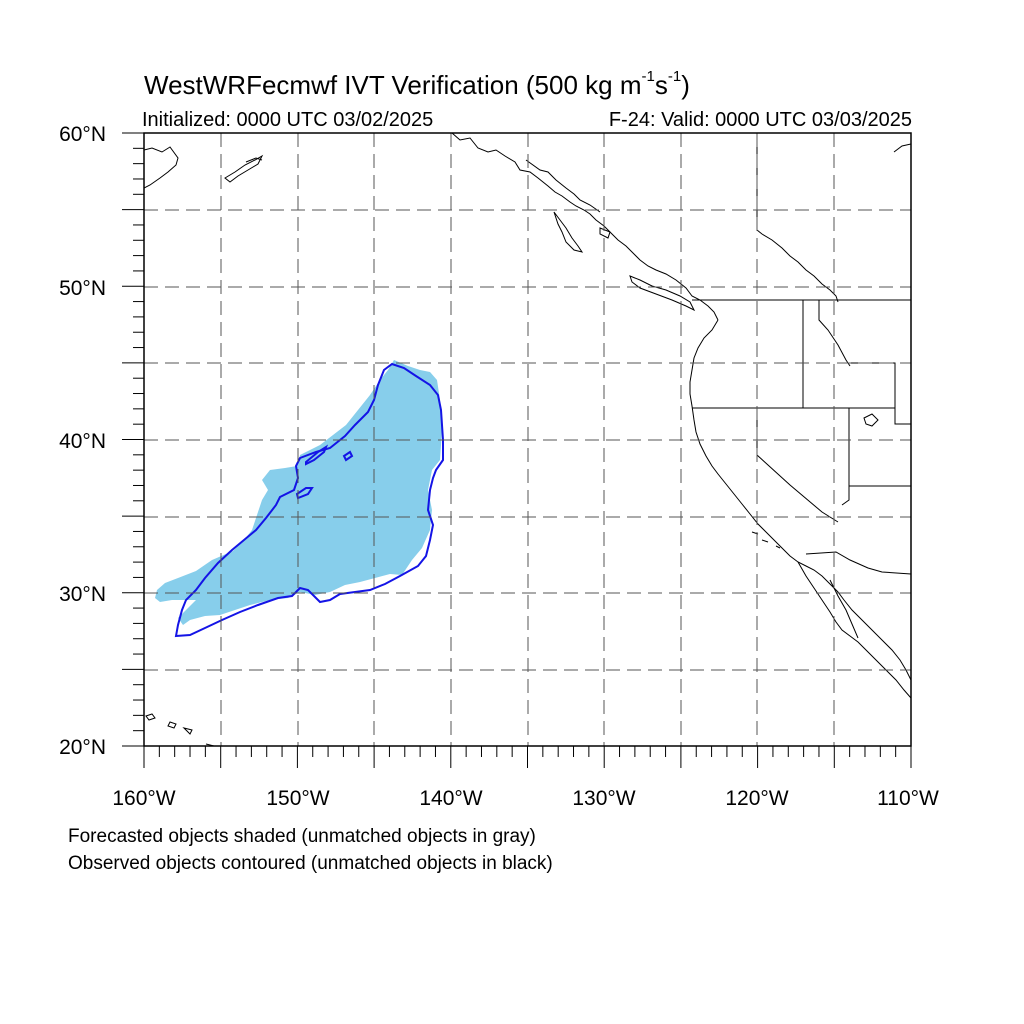  What do you see at coordinates (288, 120) in the screenshot?
I see `initialized-time: Initialized: 0000 UTC 03/02/2025` at bounding box center [288, 120].